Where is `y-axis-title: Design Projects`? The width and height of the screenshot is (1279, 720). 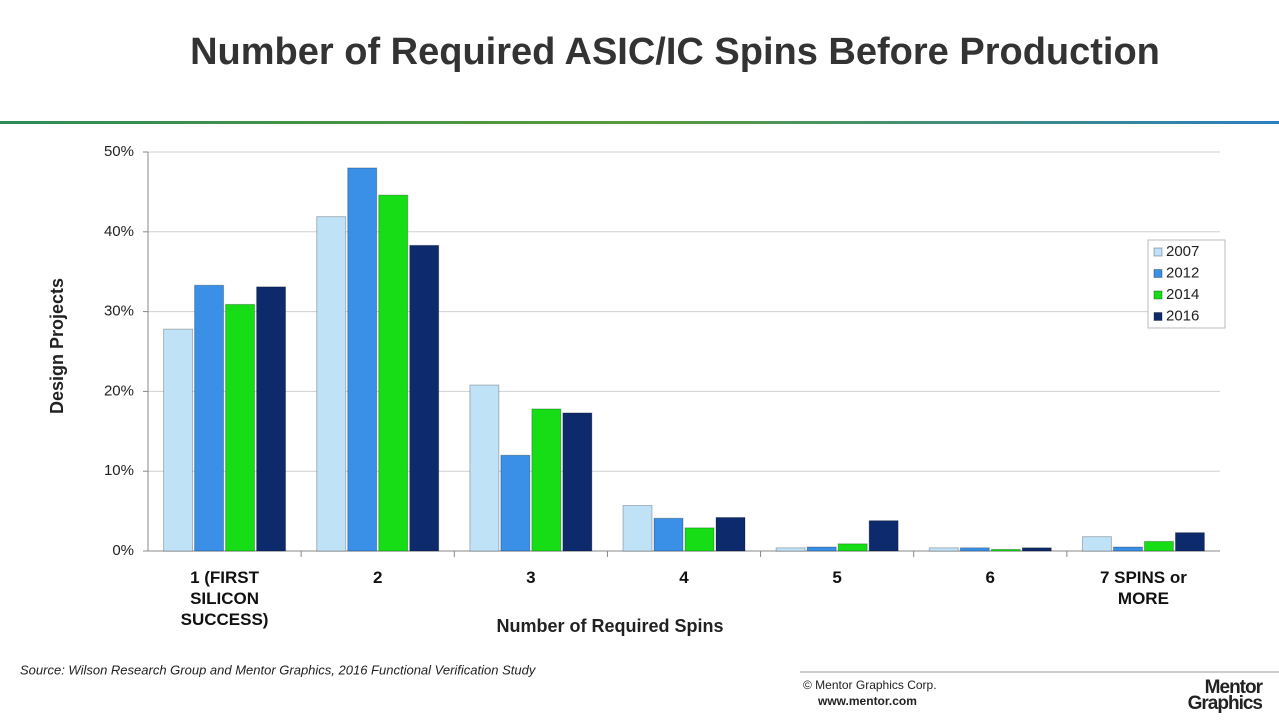 y-axis-title: Design Projects is located at coordinates (57, 346).